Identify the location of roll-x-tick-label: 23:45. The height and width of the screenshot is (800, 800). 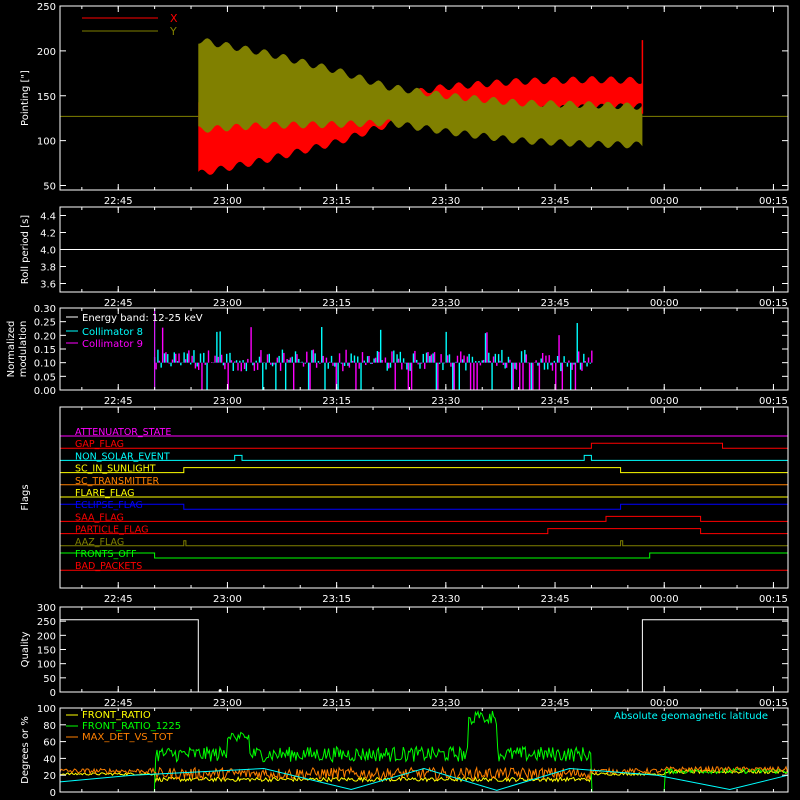
(555, 303).